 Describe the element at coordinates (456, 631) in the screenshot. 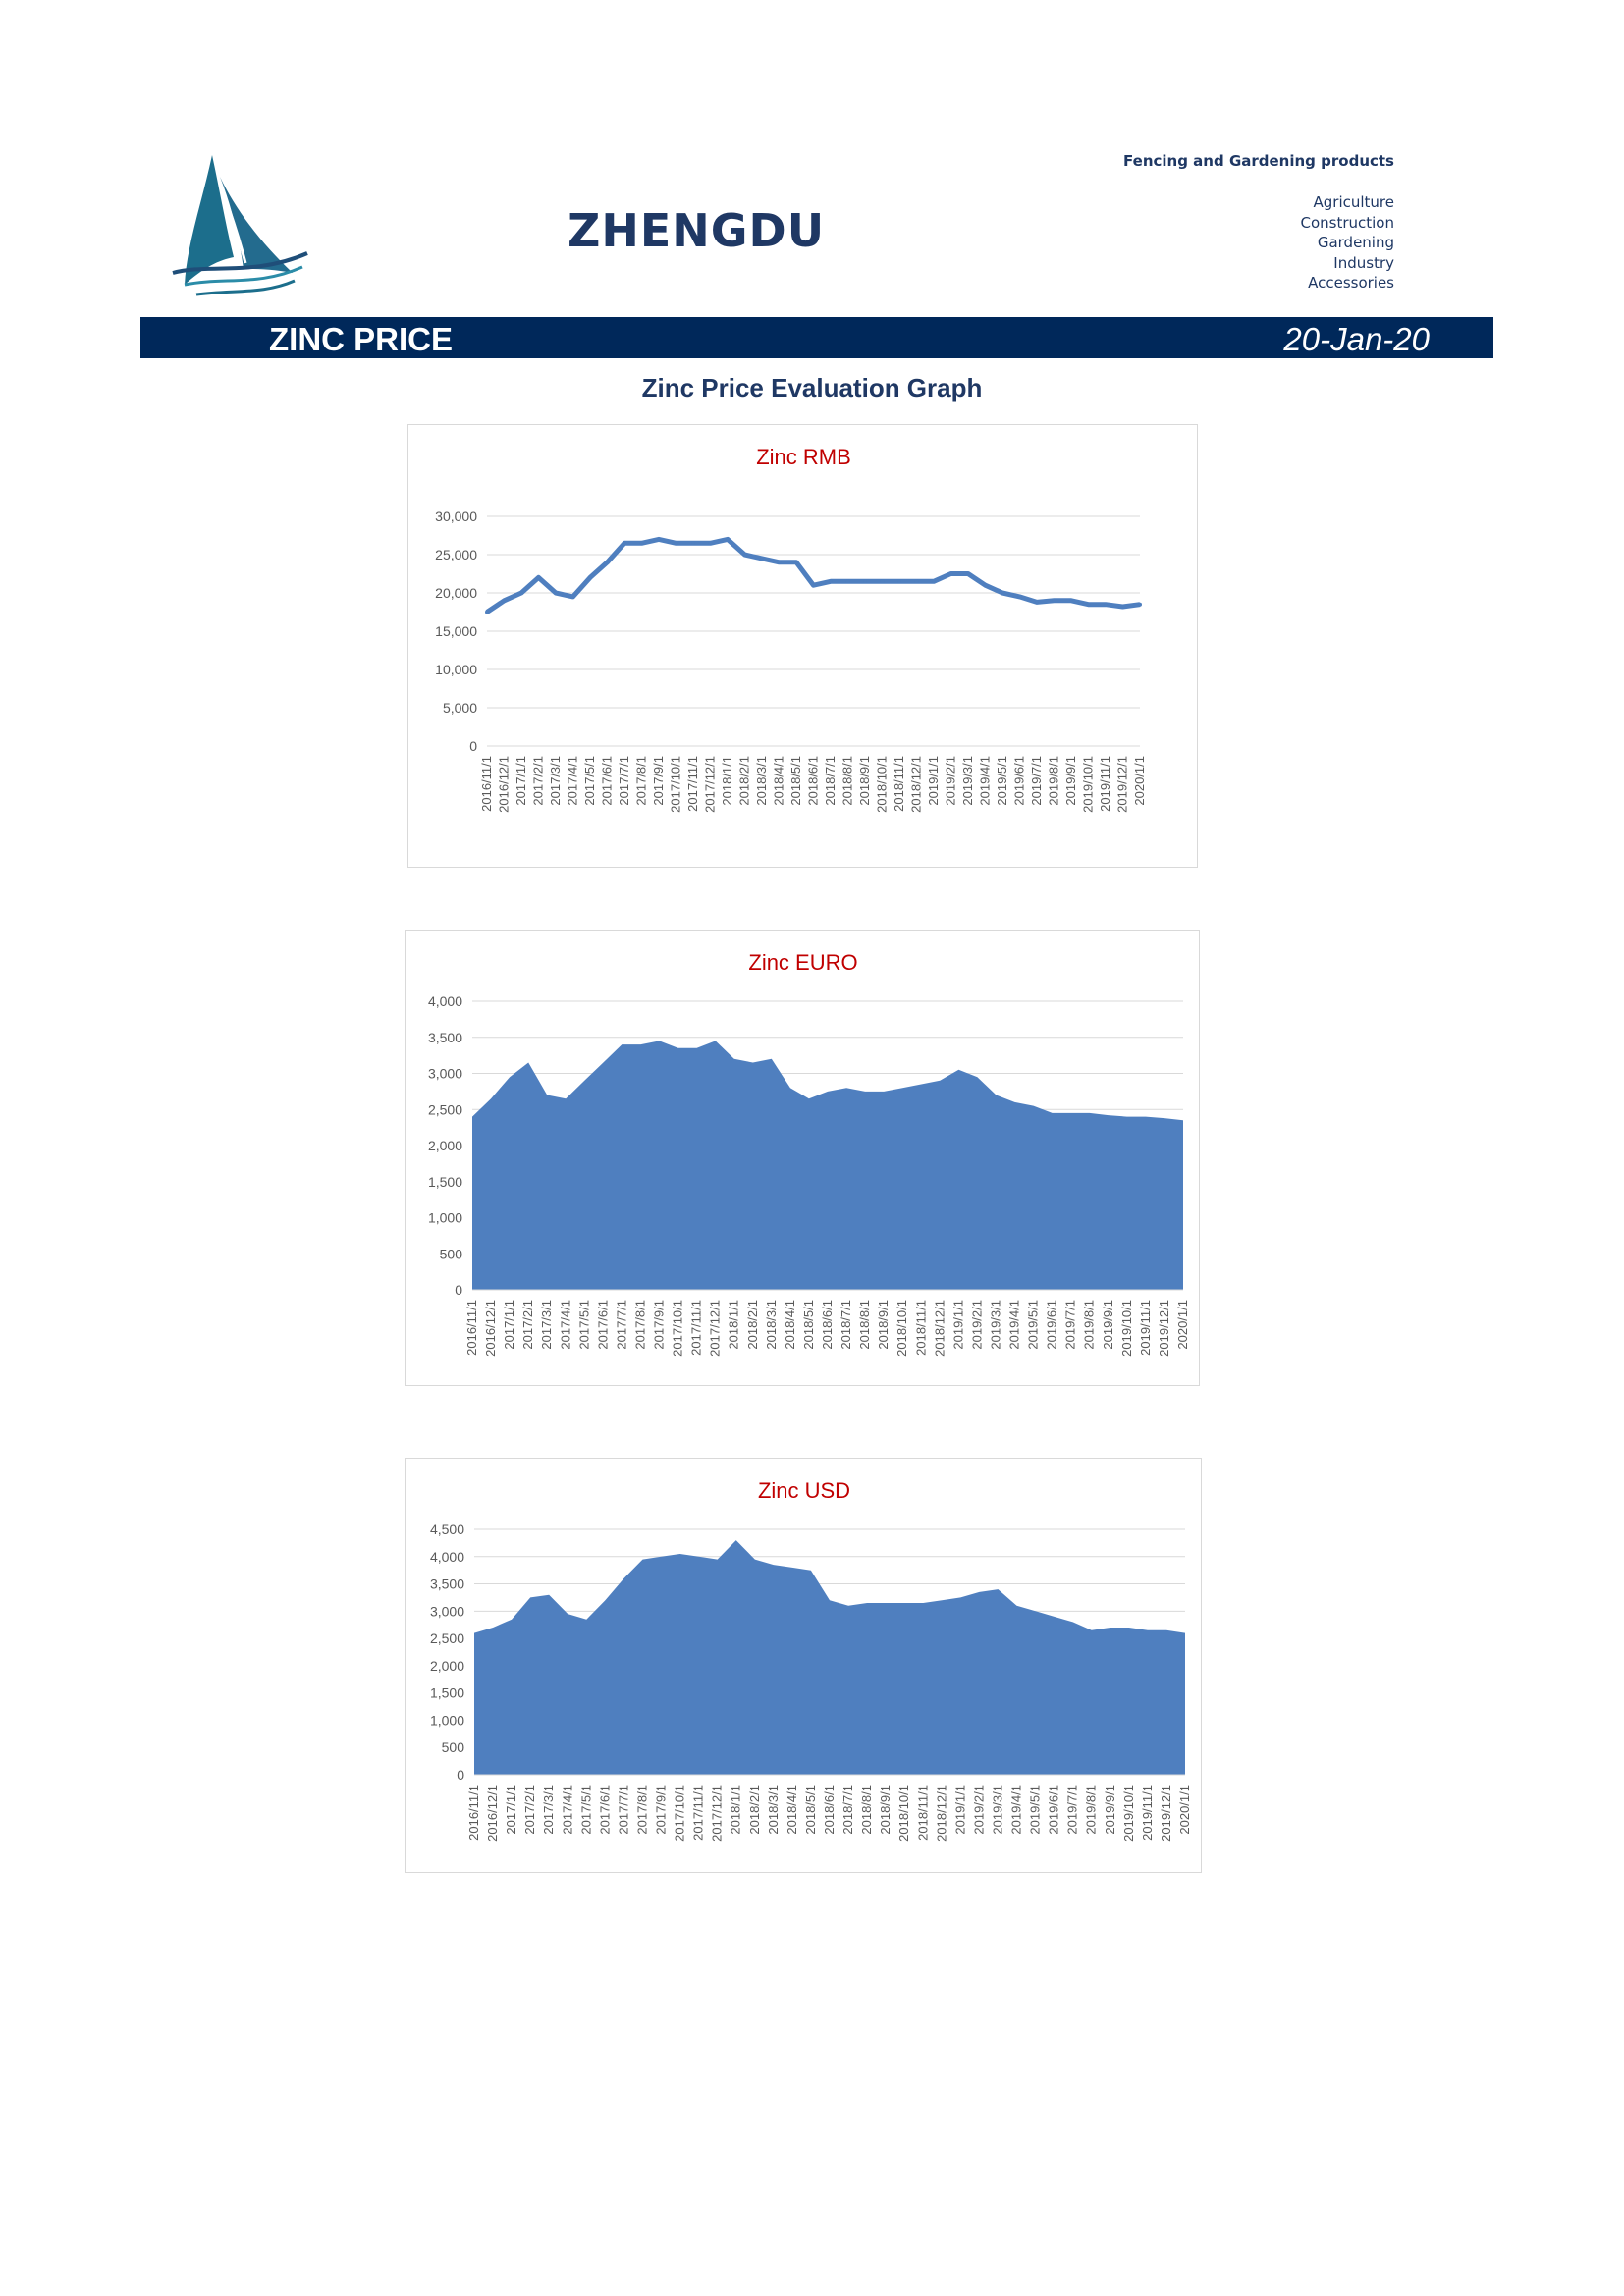

I see `y-tick-label: 15,000` at that location.